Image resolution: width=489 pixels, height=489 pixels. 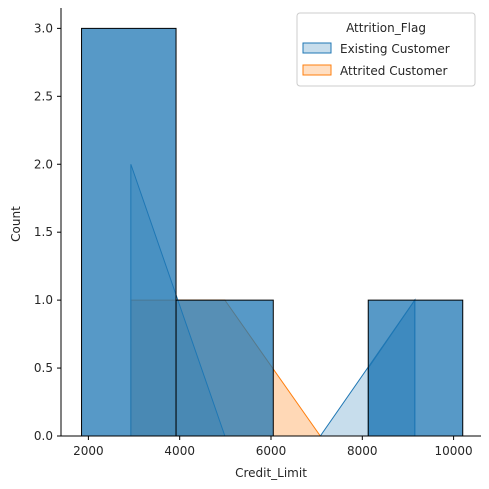 What do you see at coordinates (43, 436) in the screenshot?
I see `y-tick-label: 0.0` at bounding box center [43, 436].